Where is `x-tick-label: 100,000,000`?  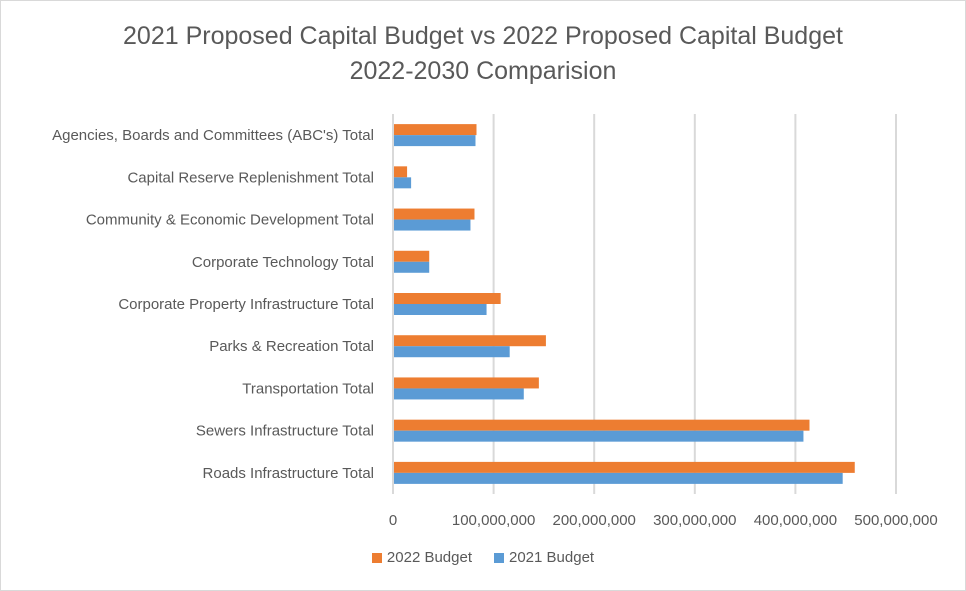
x-tick-label: 100,000,000 is located at coordinates (493, 520).